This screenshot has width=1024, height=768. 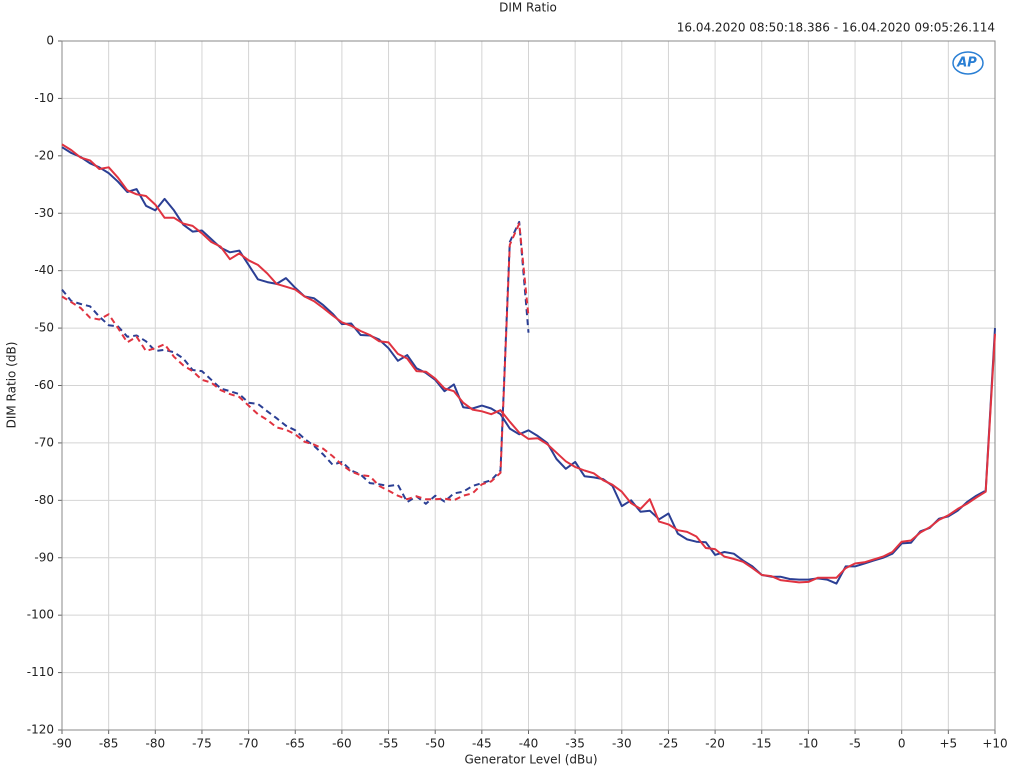 What do you see at coordinates (295, 744) in the screenshot?
I see `x-tick-label: -65` at bounding box center [295, 744].